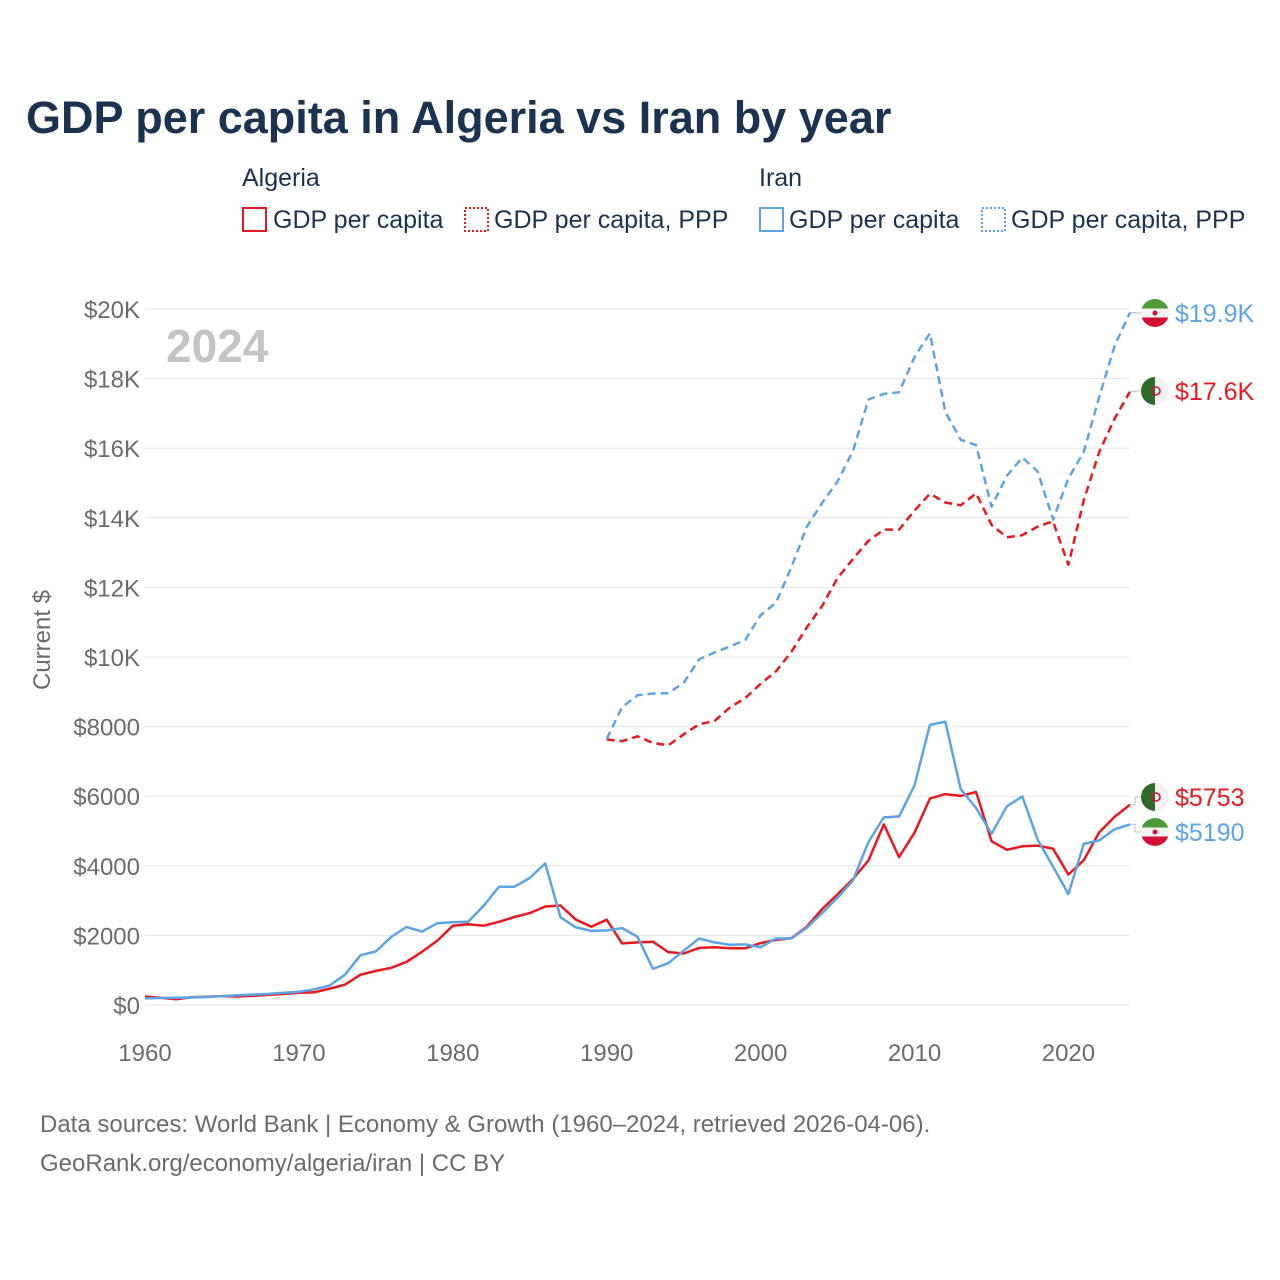 Image resolution: width=1280 pixels, height=1280 pixels. What do you see at coordinates (112, 658) in the screenshot?
I see `y-tick-label: $10K` at bounding box center [112, 658].